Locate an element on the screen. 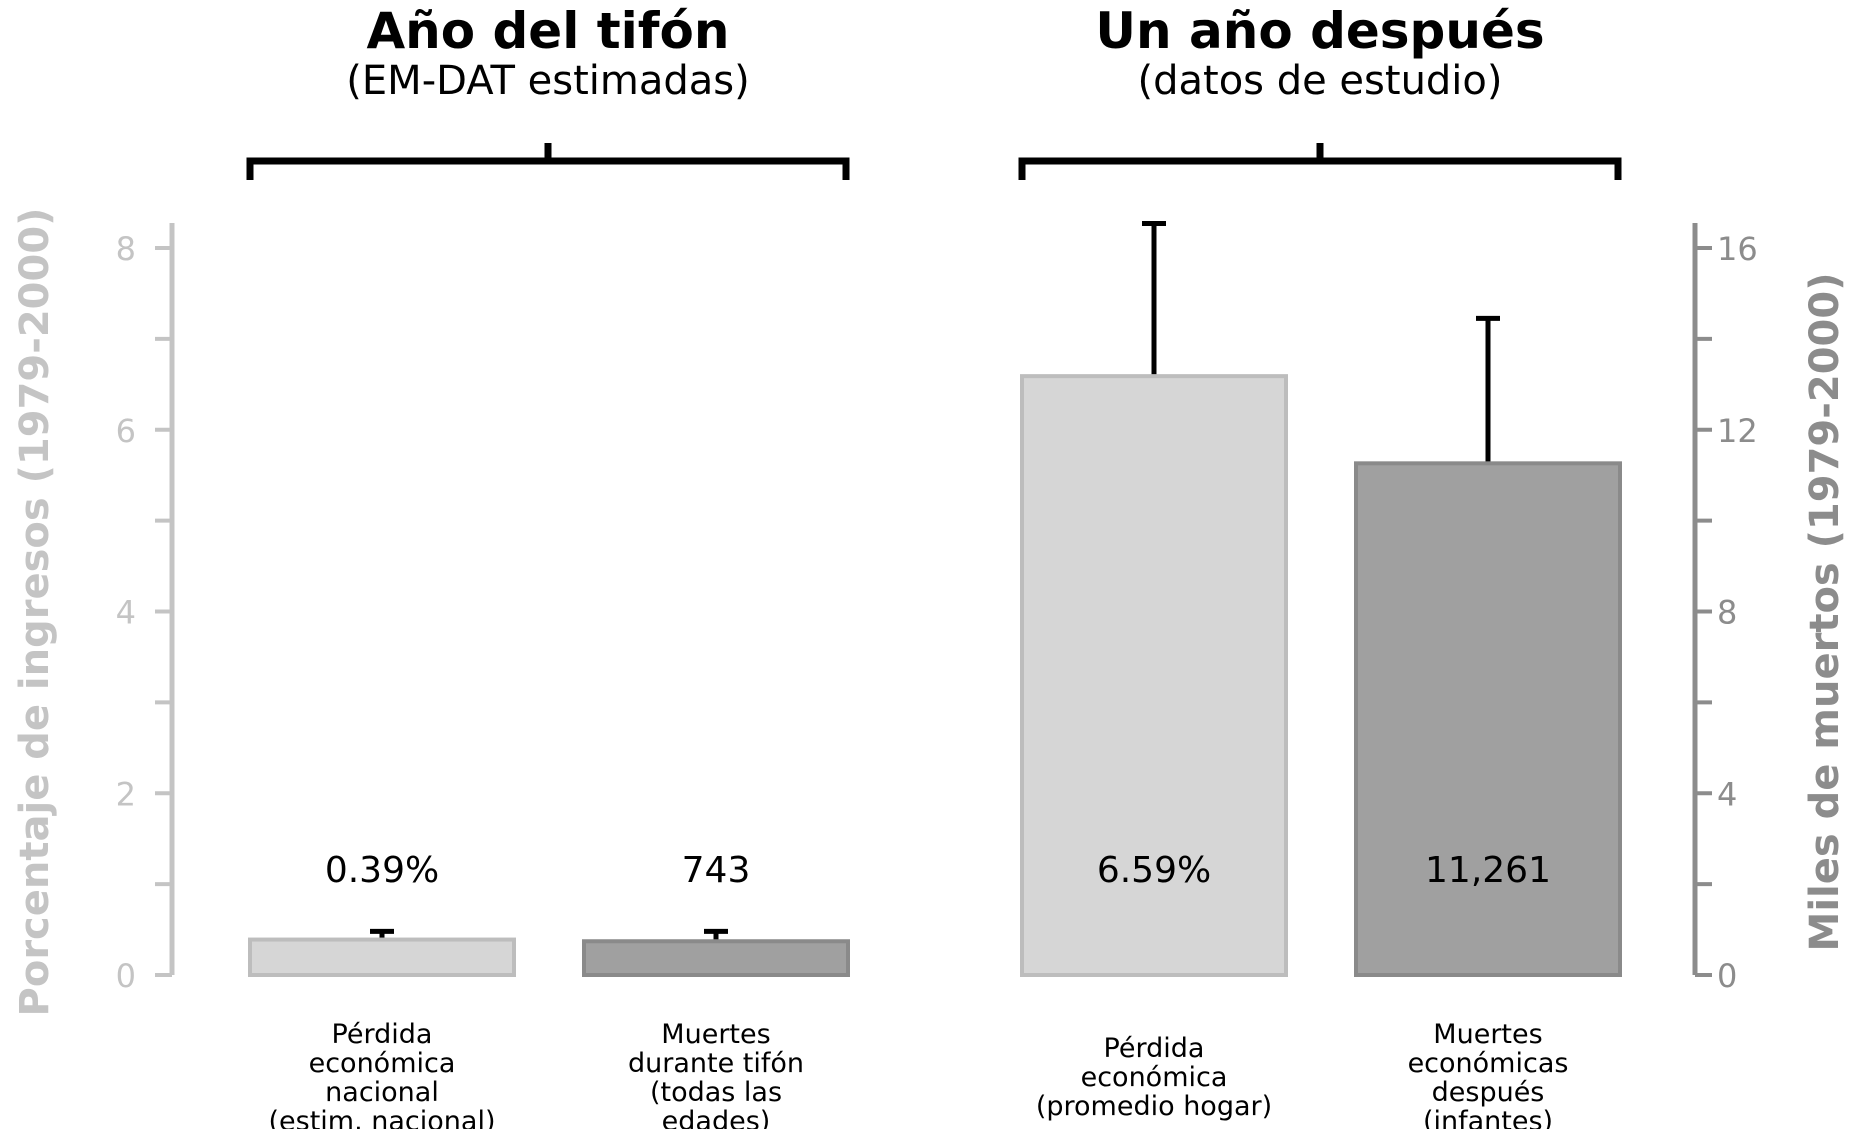 The height and width of the screenshot is (1129, 1855). right-tick-label: 8 is located at coordinates (1727, 613).